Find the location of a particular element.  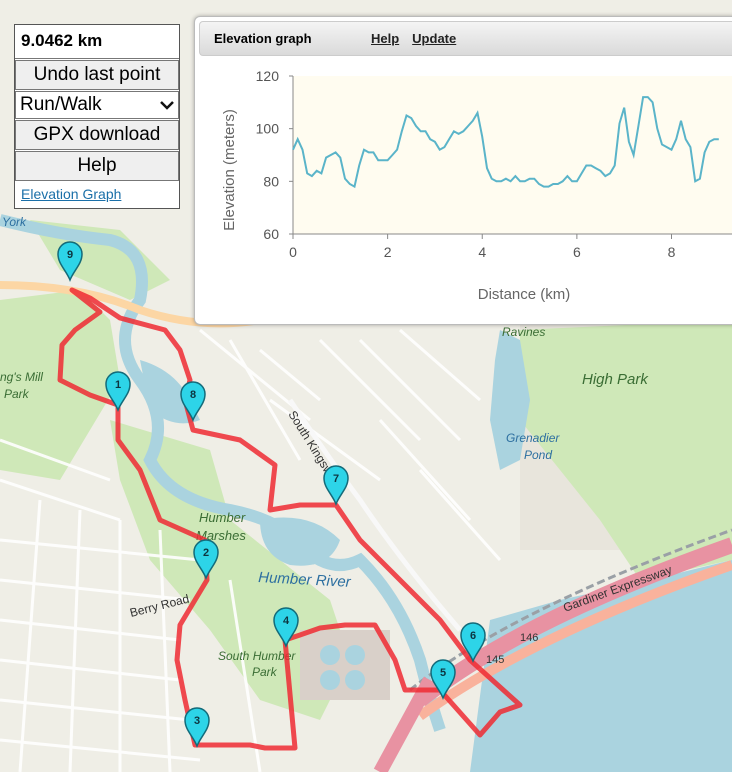

graph-help-link: Help is located at coordinates (385, 38).